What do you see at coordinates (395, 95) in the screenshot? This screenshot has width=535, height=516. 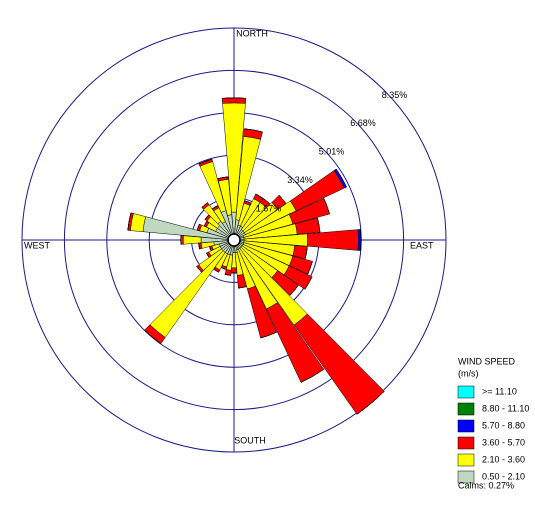 I see `ring-label: 8.35%` at bounding box center [395, 95].